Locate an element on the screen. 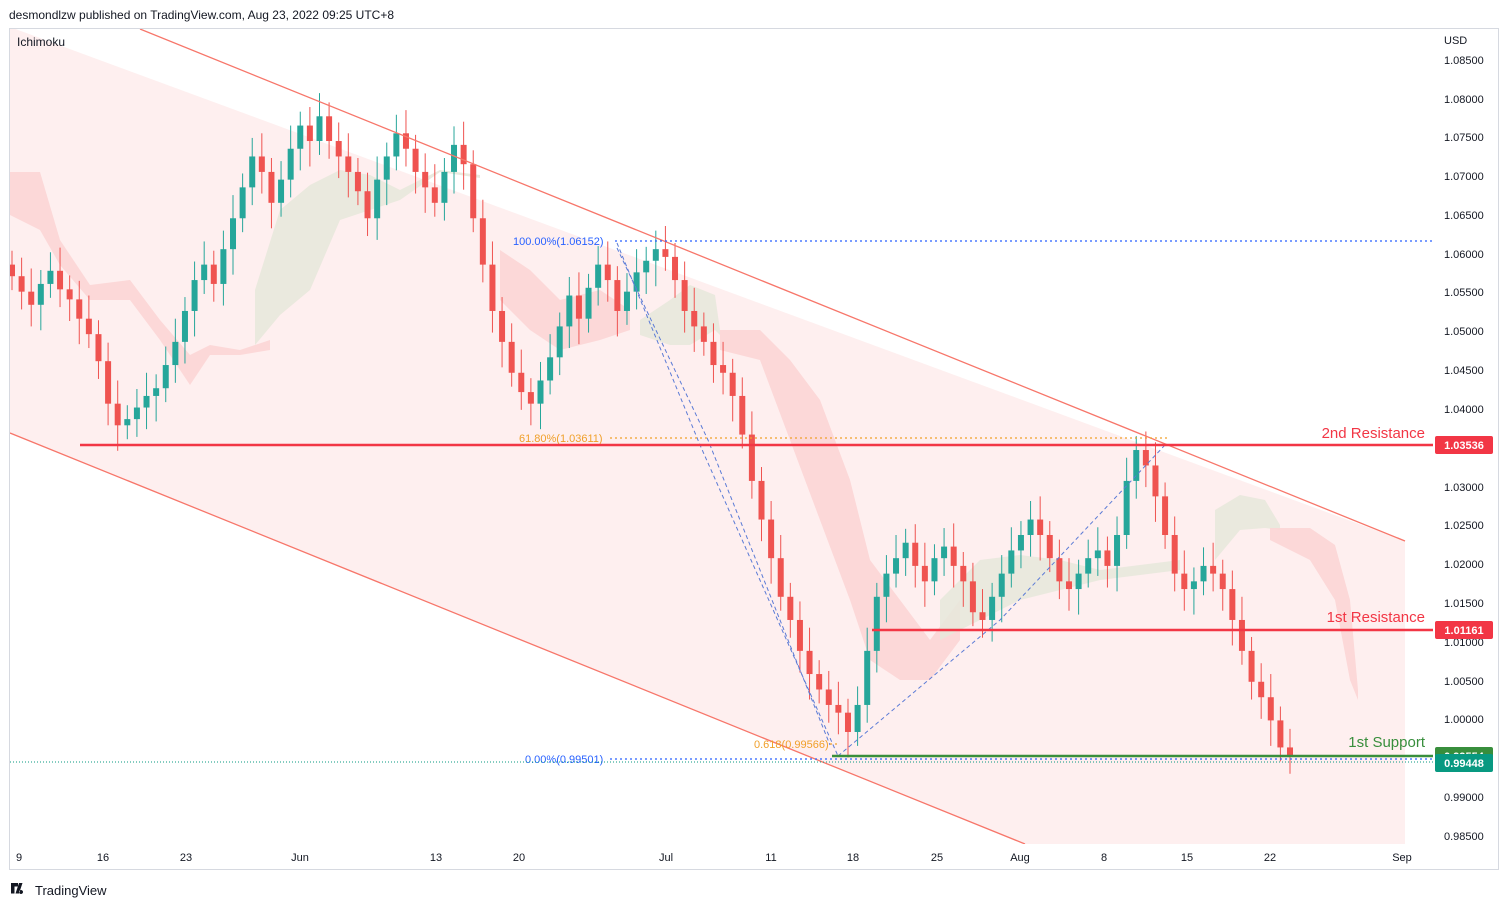 The height and width of the screenshot is (907, 1508). indicator-legend: Ichimoku is located at coordinates (41, 42).